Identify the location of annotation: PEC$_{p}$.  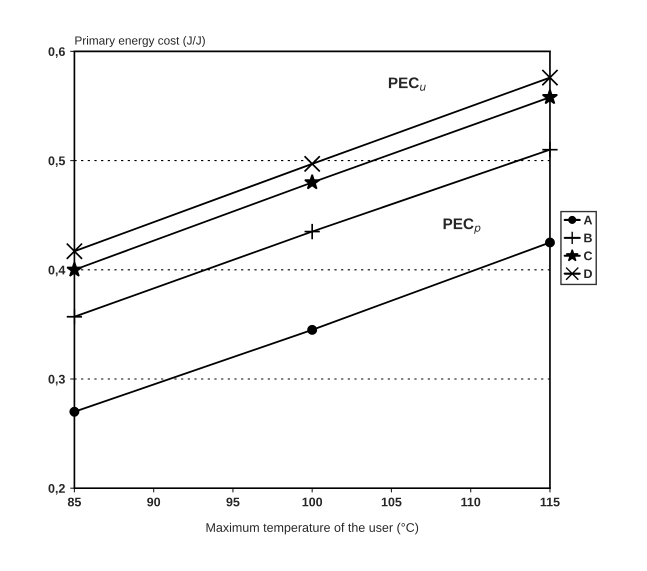
(462, 226).